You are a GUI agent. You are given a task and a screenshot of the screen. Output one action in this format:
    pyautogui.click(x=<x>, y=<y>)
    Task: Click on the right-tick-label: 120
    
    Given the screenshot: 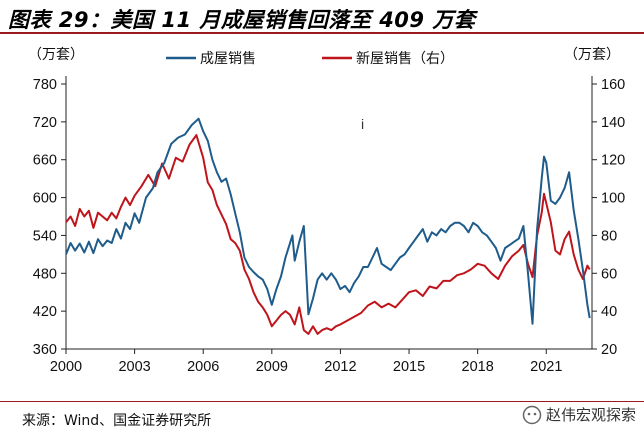 What is the action you would take?
    pyautogui.click(x=613, y=161)
    